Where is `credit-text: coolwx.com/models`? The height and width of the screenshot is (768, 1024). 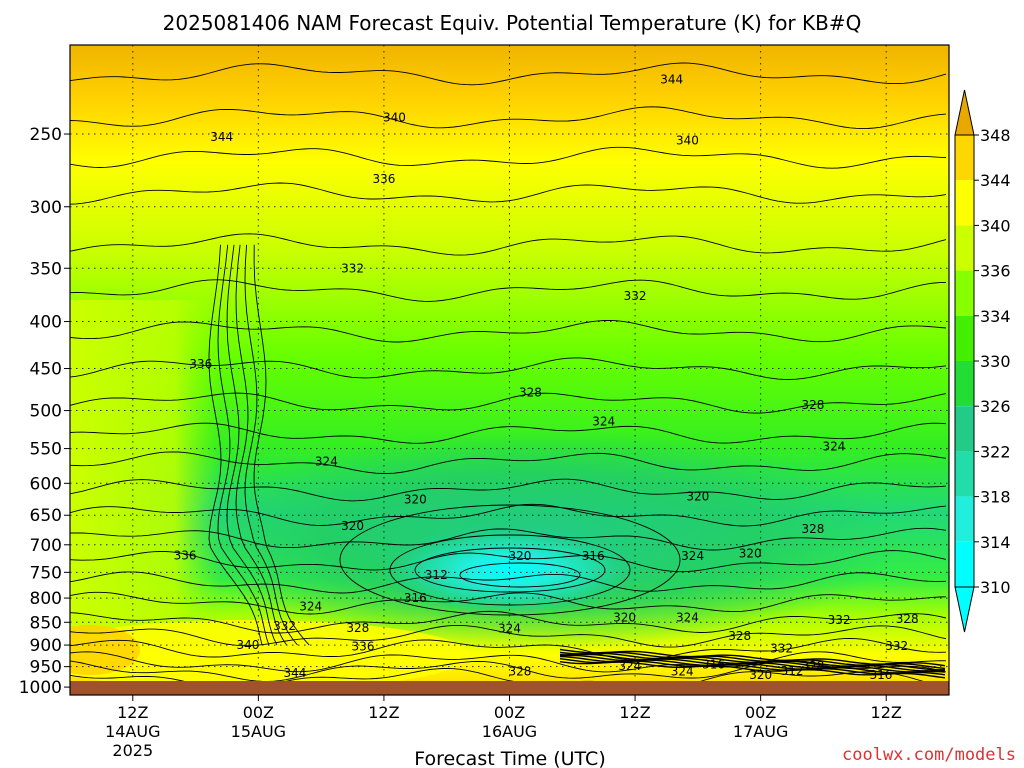
credit-text: coolwx.com/models is located at coordinates (929, 755).